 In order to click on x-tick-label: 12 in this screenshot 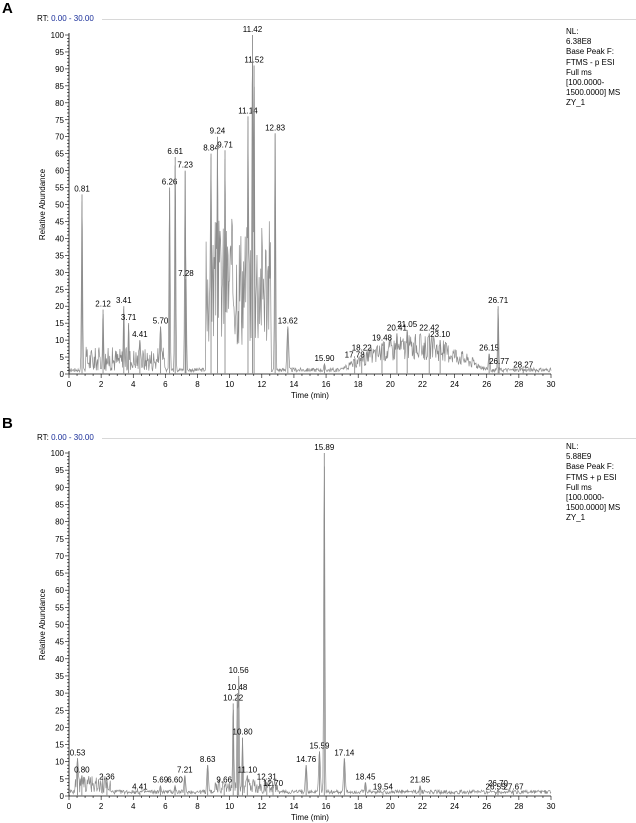, I will do `click(261, 384)`.